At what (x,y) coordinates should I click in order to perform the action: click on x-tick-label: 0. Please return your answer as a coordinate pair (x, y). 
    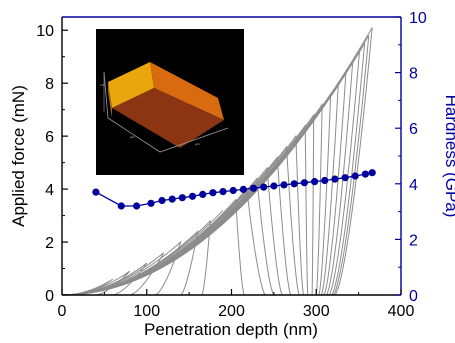
    Looking at the image, I should click on (62, 311).